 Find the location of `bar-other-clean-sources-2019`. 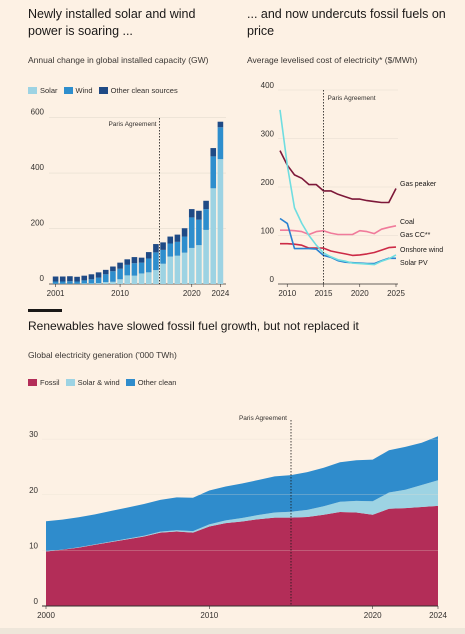

bar-other-clean-sources-2019 is located at coordinates (184, 232).